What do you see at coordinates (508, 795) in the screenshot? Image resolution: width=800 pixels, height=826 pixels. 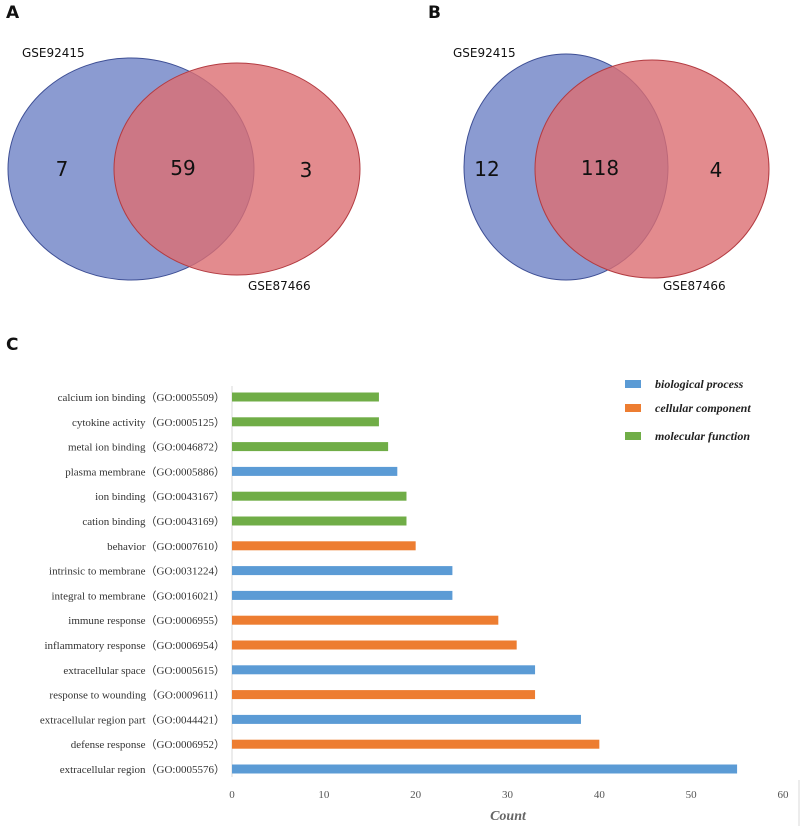 I see `x-tick-label-3: 30` at bounding box center [508, 795].